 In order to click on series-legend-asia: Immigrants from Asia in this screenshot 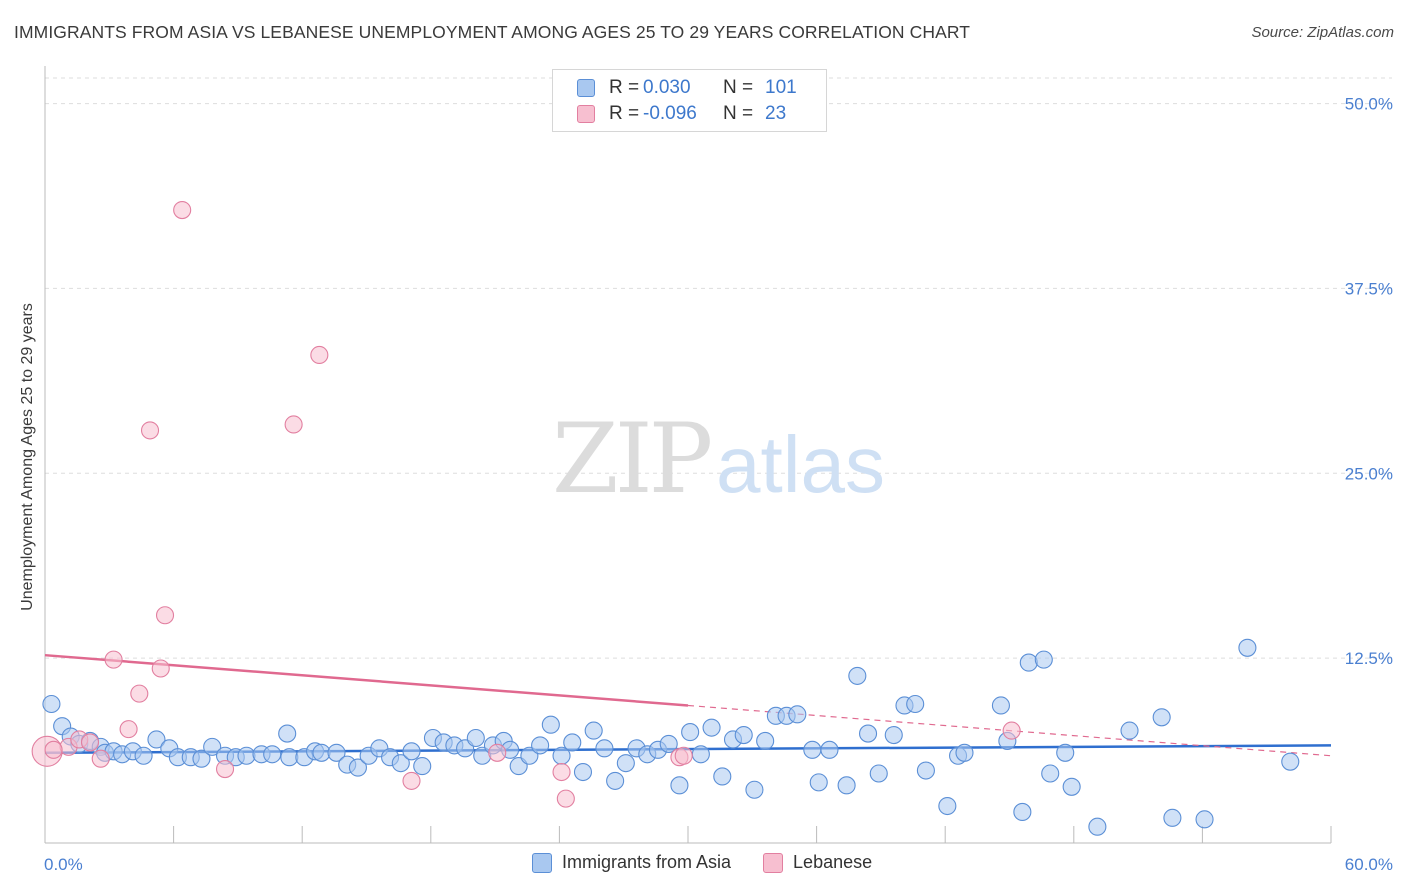, I will do `click(631, 862)`.